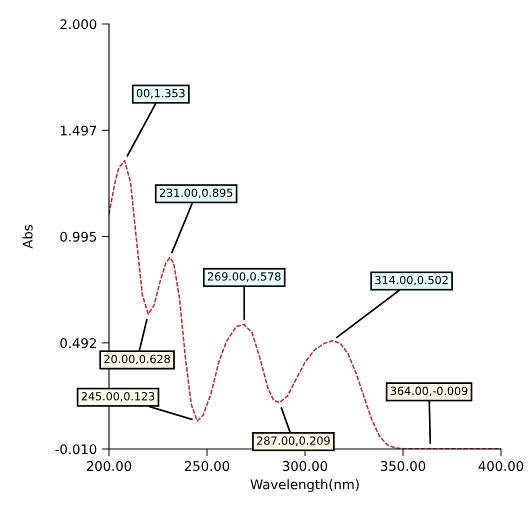 The image size is (532, 509). I want to click on annotation: 364.00,-0.009, so click(429, 391).